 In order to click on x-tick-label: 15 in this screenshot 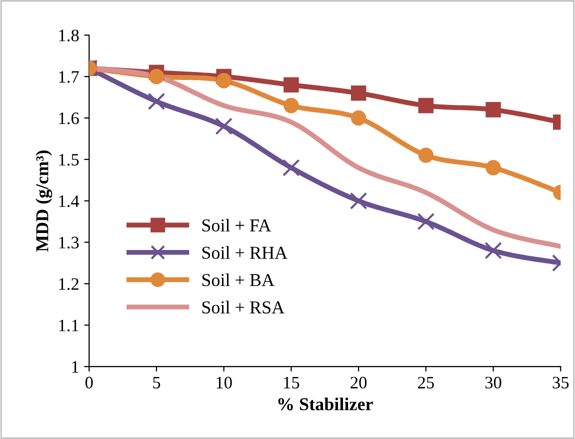, I will do `click(292, 382)`.